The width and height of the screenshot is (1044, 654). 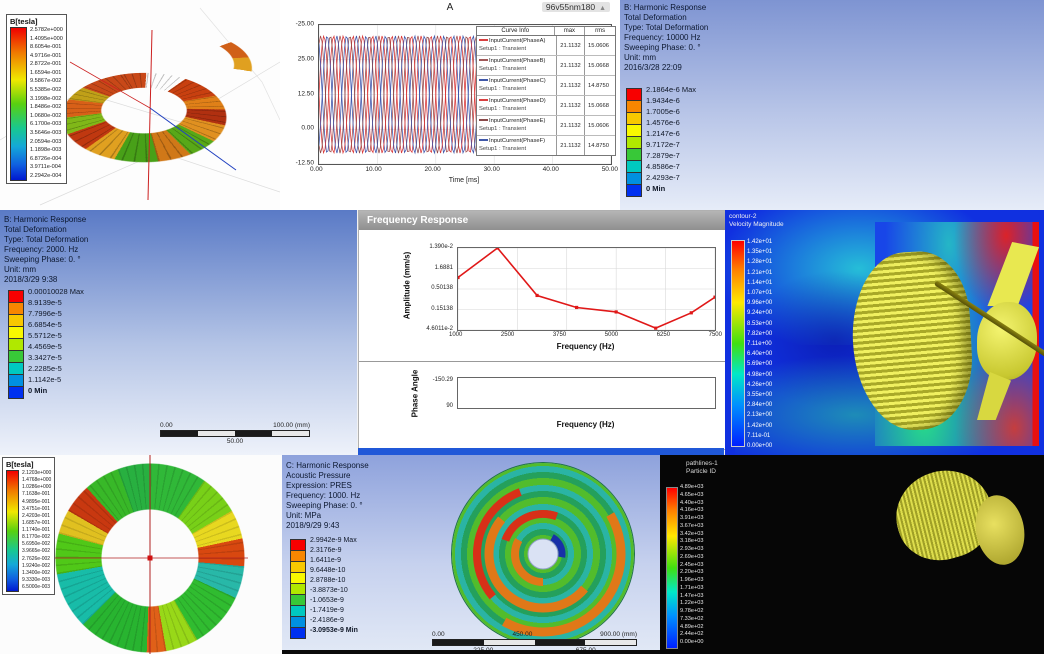 What do you see at coordinates (542, 220) in the screenshot?
I see `window-titlebar: Frequency Response` at bounding box center [542, 220].